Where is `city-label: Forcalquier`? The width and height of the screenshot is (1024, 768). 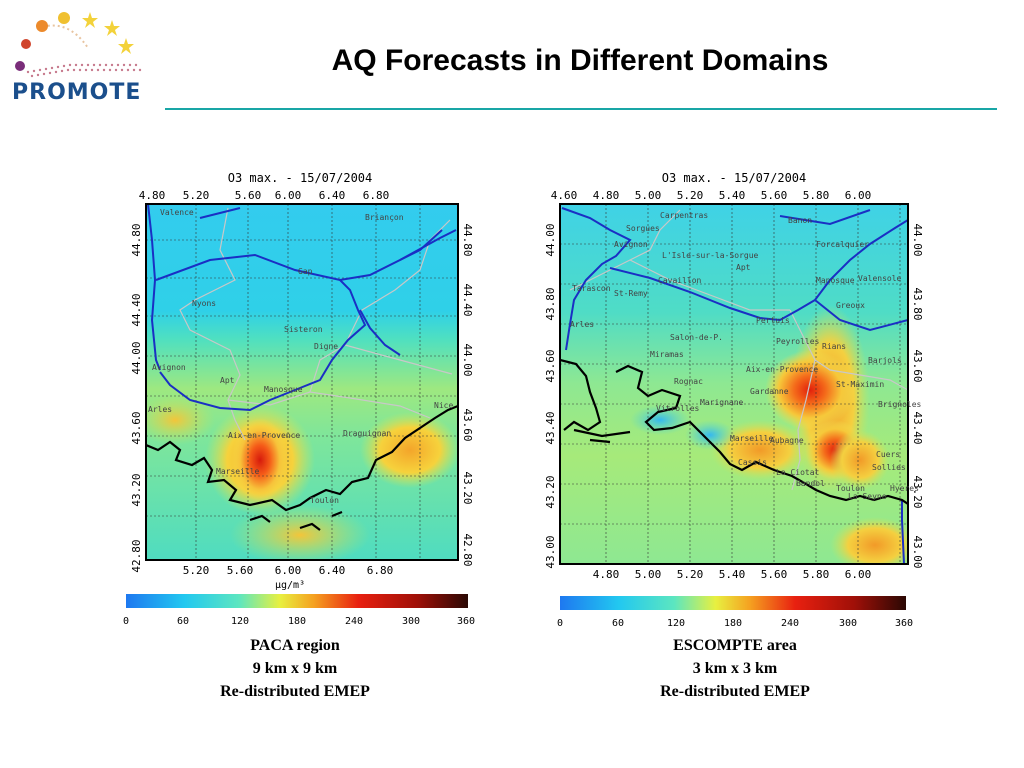
city-label: Forcalquier is located at coordinates (842, 244).